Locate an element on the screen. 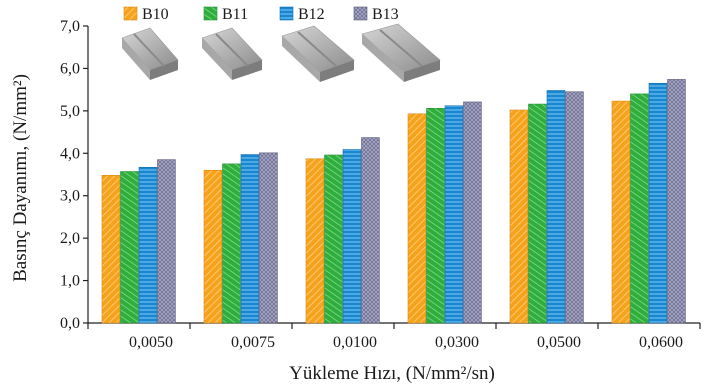 This screenshot has width=711, height=387. block-images is located at coordinates (281, 52).